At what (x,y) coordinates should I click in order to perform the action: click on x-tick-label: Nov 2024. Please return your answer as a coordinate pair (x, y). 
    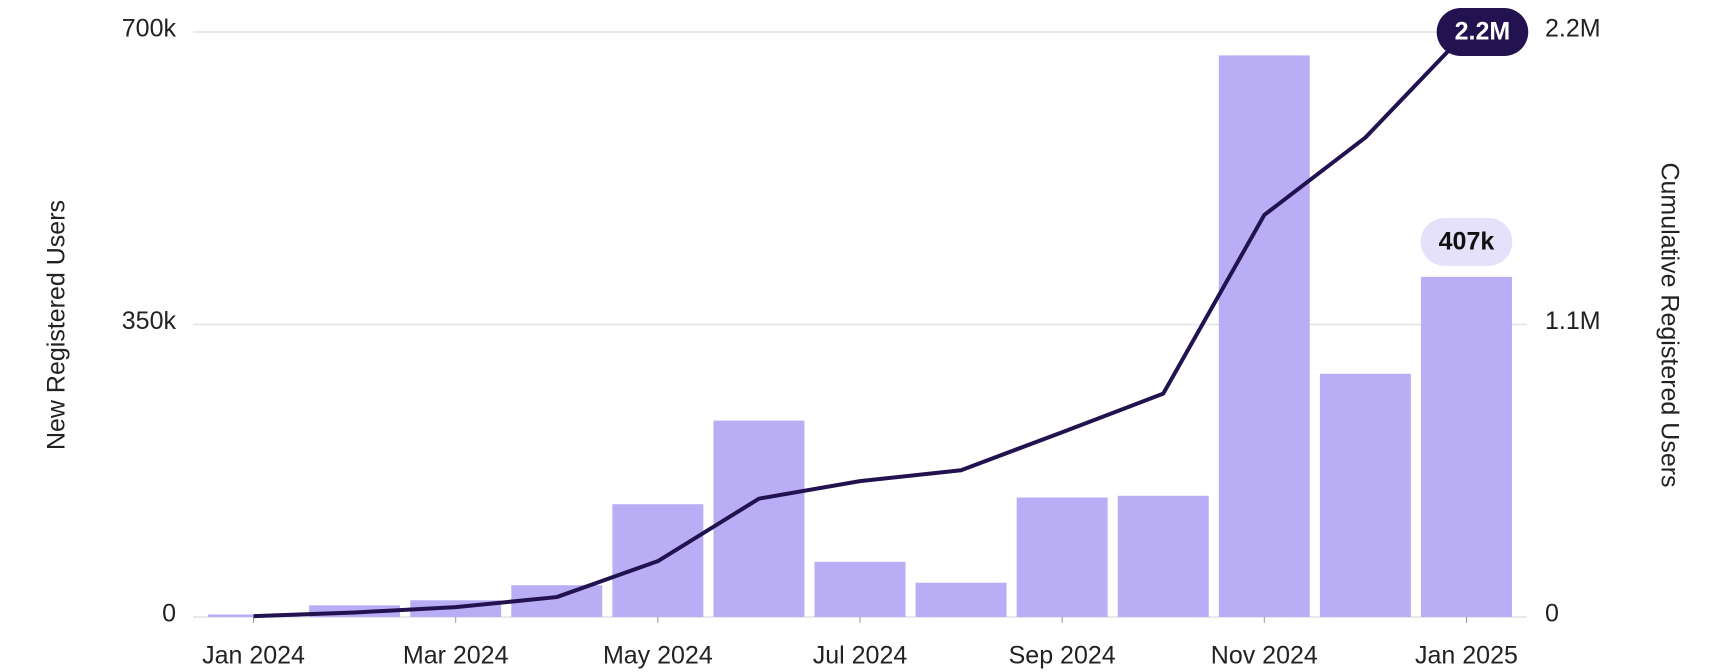
    Looking at the image, I should click on (1264, 656).